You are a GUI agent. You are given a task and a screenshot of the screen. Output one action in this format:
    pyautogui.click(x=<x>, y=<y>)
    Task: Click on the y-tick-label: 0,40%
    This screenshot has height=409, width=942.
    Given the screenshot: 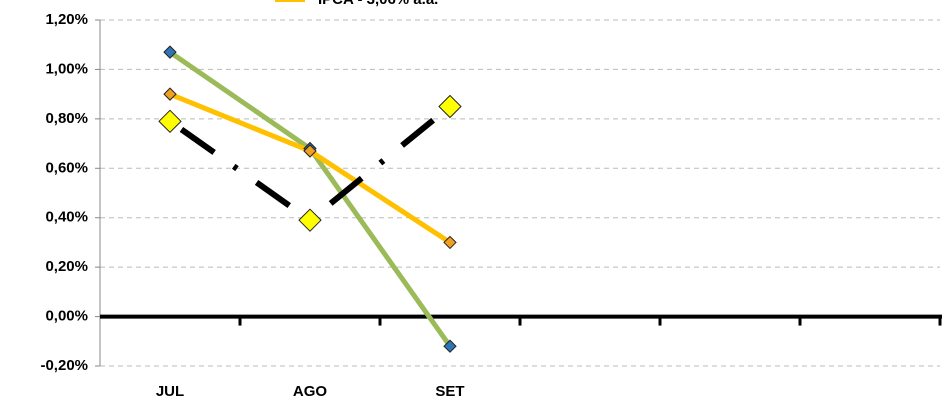 What is the action you would take?
    pyautogui.click(x=66, y=217)
    